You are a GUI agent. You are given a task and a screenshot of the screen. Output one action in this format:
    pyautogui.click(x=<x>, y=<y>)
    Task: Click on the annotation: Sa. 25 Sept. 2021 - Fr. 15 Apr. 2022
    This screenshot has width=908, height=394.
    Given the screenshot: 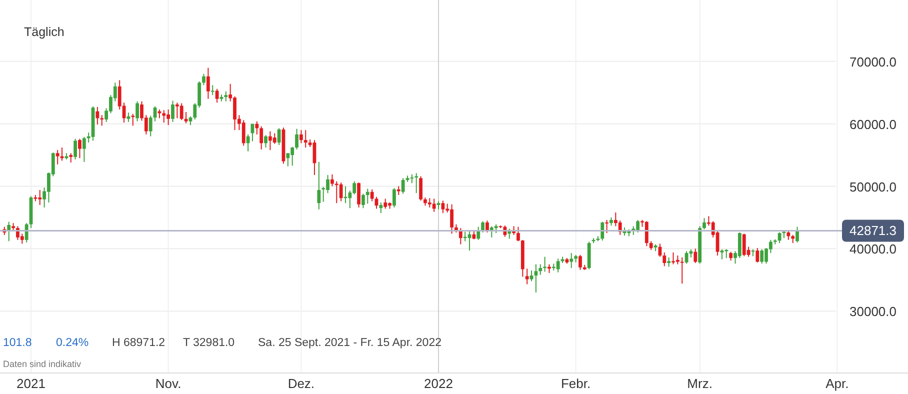 What is the action you would take?
    pyautogui.click(x=350, y=343)
    